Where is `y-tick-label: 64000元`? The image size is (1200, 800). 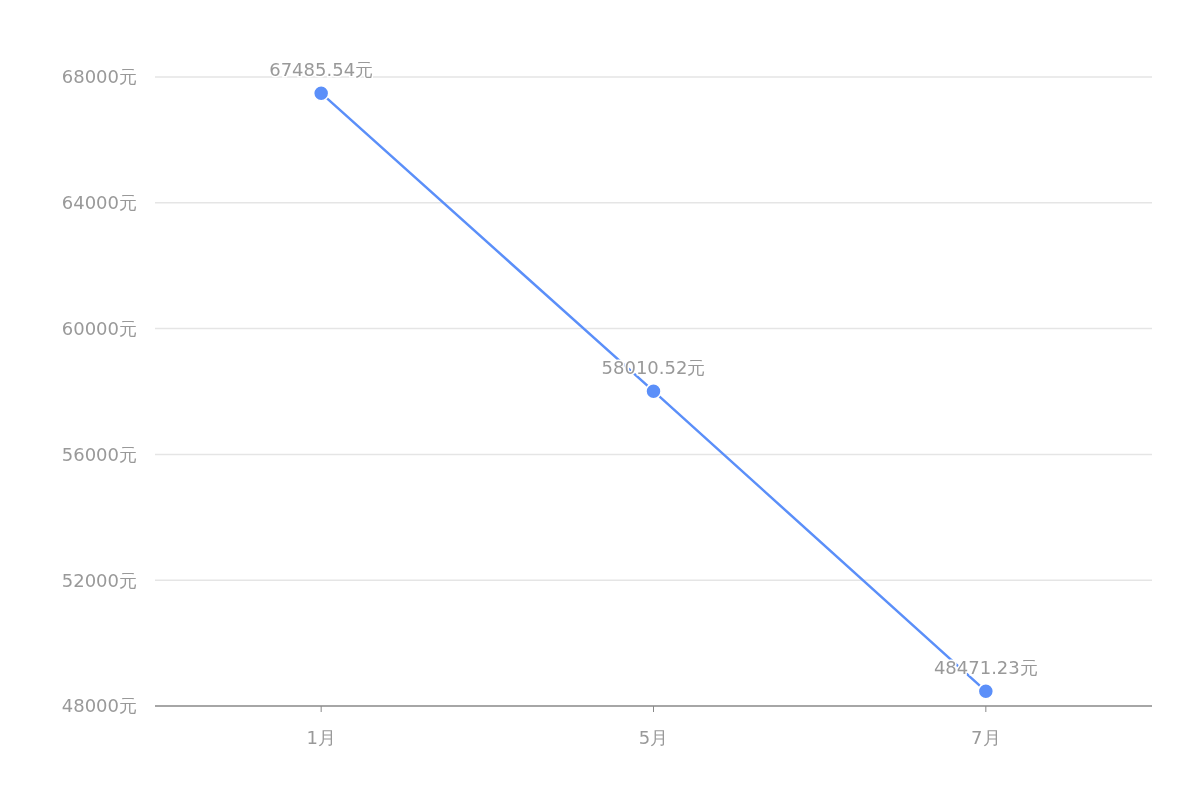 y-tick-label: 64000元 is located at coordinates (99, 203).